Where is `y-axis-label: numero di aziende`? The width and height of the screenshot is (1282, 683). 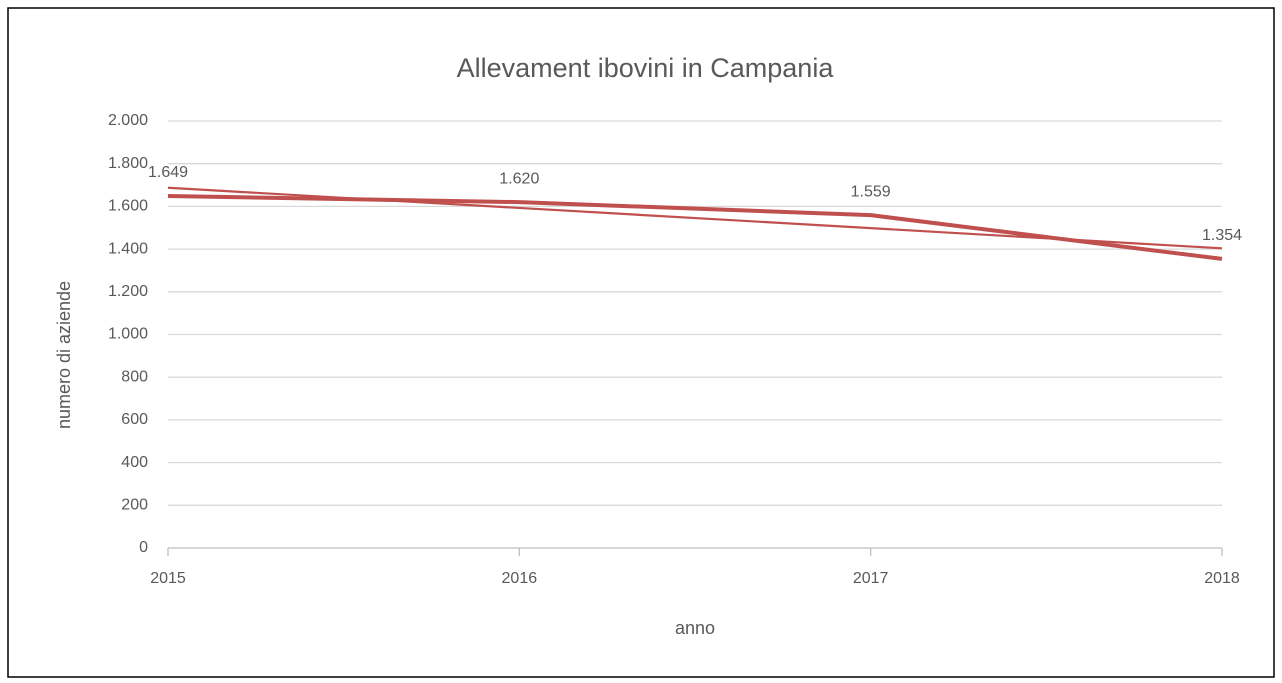 y-axis-label: numero di aziende is located at coordinates (64, 355).